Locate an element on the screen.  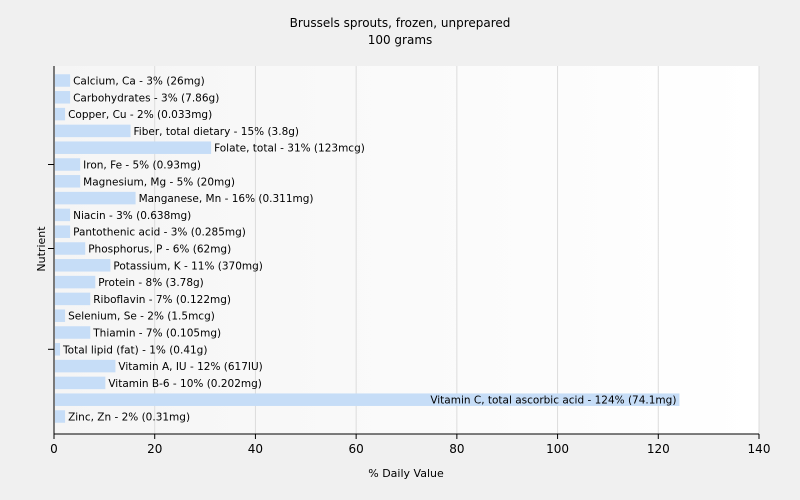
bar-label: Protein - 8% (3.78g) is located at coordinates (151, 283).